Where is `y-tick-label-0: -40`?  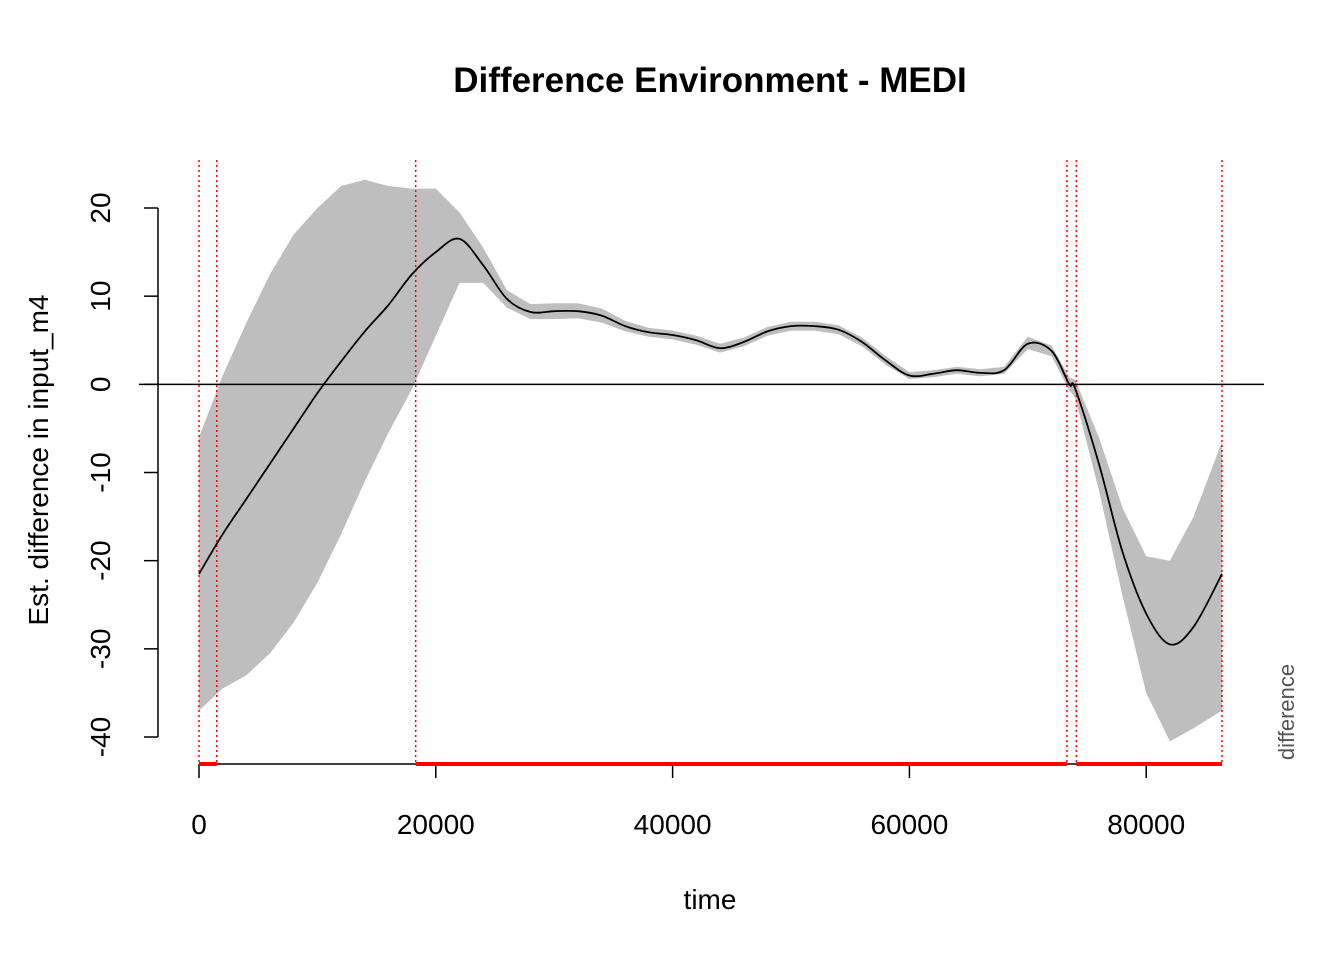
y-tick-label-0: -40 is located at coordinates (100, 737).